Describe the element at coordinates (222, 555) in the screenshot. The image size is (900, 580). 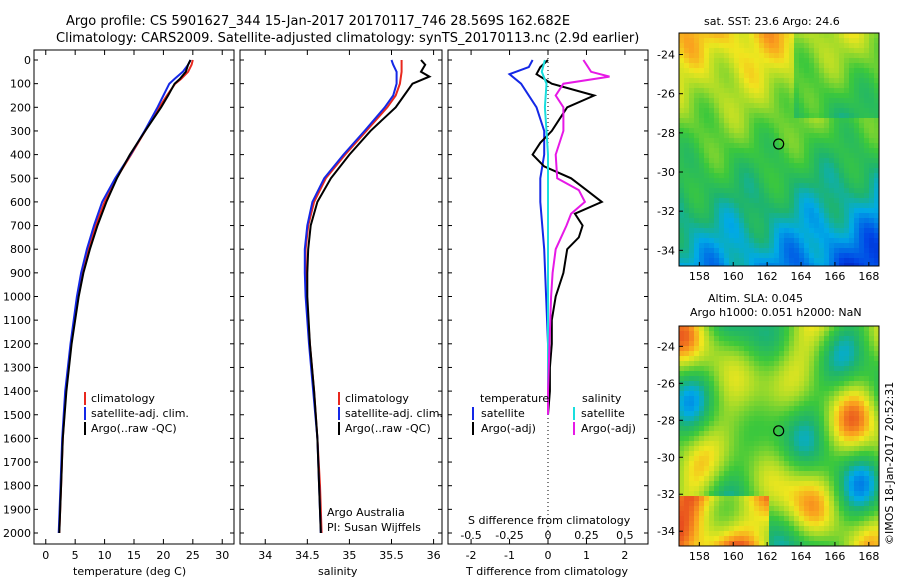
I see `x-tick-label: 30` at that location.